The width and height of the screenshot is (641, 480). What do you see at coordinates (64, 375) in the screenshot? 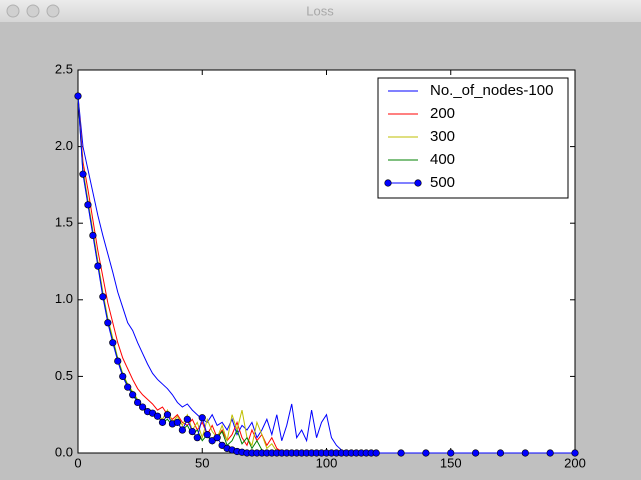
I see `y-tick-label: 0.5` at bounding box center [64, 375].